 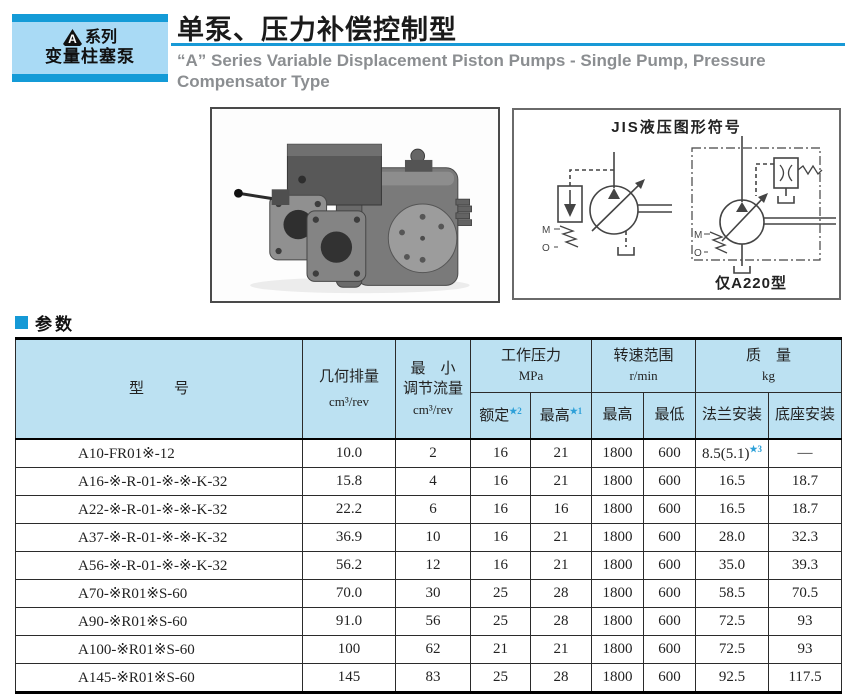 I want to click on cell-min-flow: 62, so click(x=433, y=649).